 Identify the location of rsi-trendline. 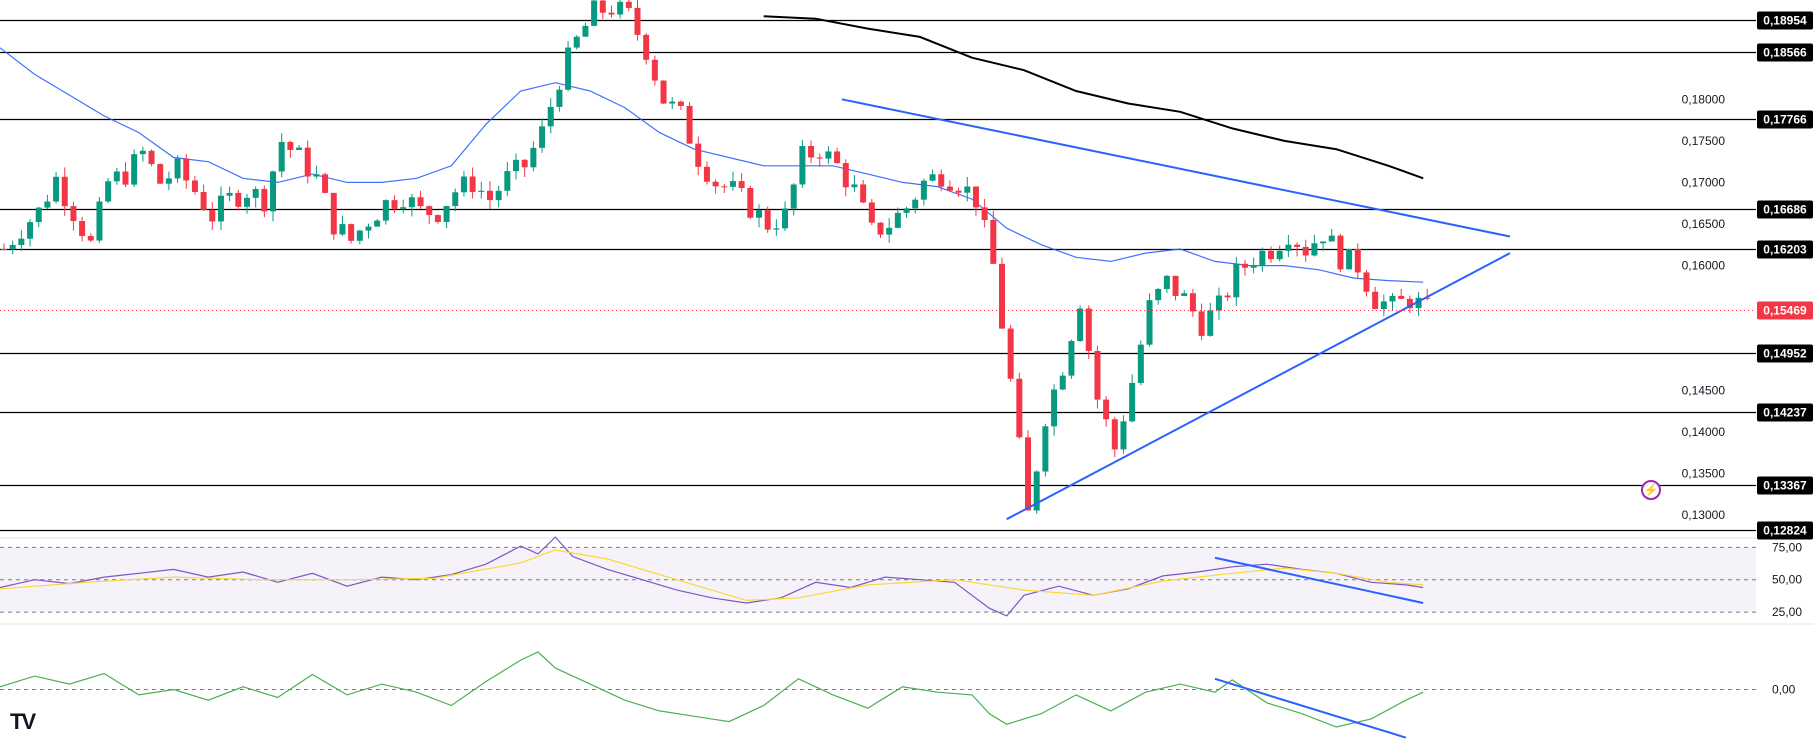
(1319, 580).